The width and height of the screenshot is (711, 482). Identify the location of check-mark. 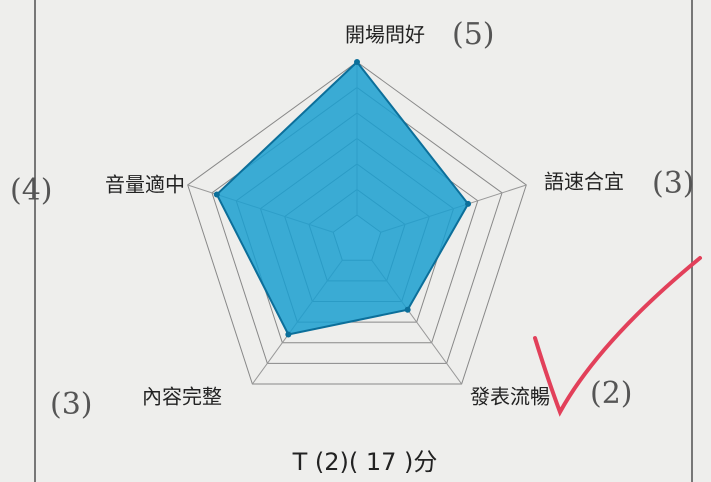
(617, 336).